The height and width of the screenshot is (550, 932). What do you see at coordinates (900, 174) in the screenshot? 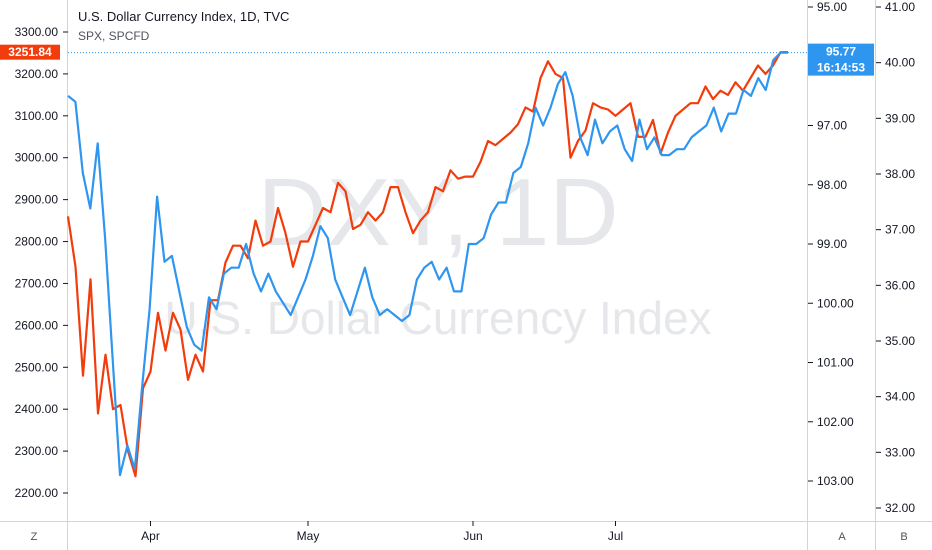
I see `right-axis-b-tick-label: 38.00` at bounding box center [900, 174].